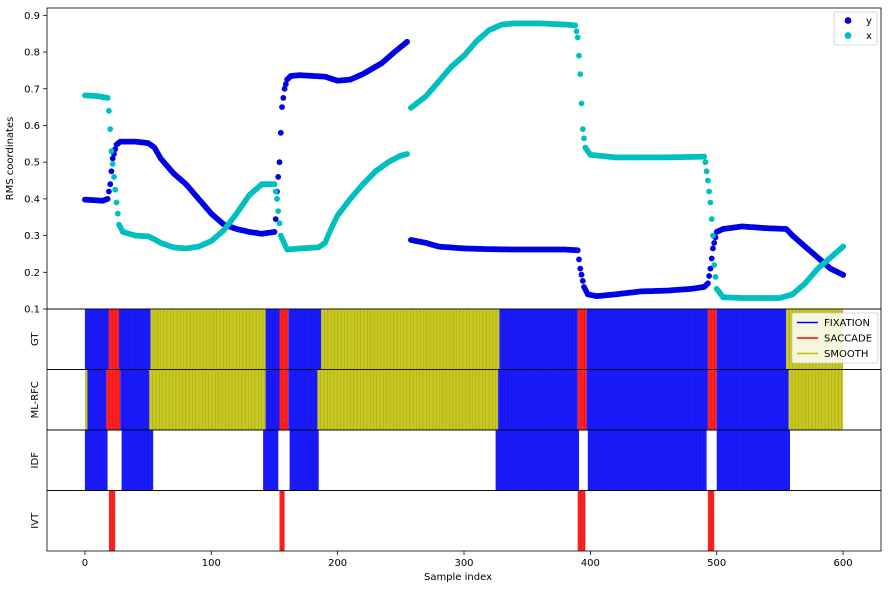 This screenshot has width=888, height=589. What do you see at coordinates (848, 35) in the screenshot?
I see `legend-marker-x` at bounding box center [848, 35].